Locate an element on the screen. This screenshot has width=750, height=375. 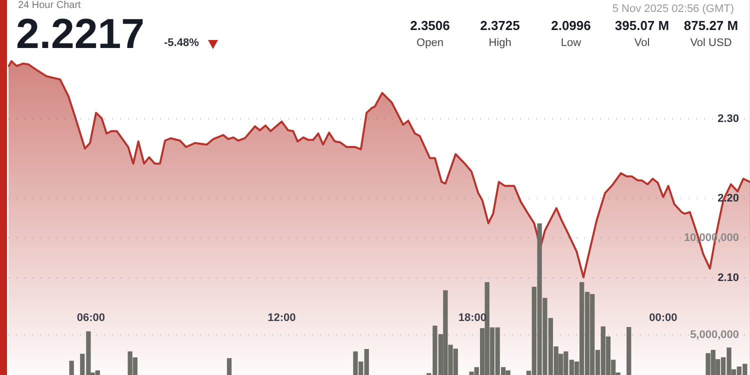
y-tick-label: 2.30 is located at coordinates (728, 119).